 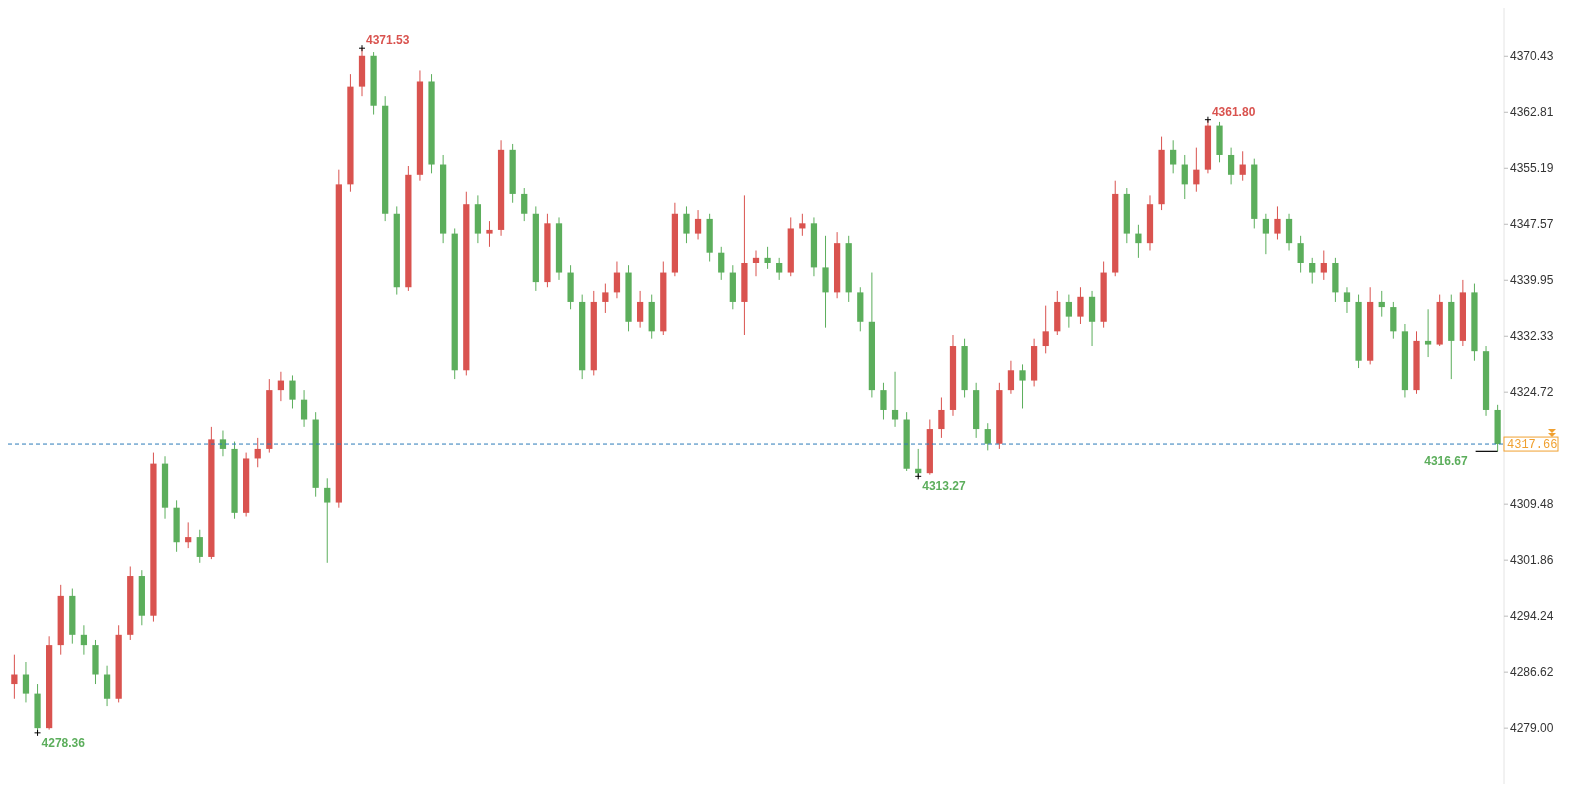 I want to click on y-tick-label: 4301.86, so click(x=1532, y=560).